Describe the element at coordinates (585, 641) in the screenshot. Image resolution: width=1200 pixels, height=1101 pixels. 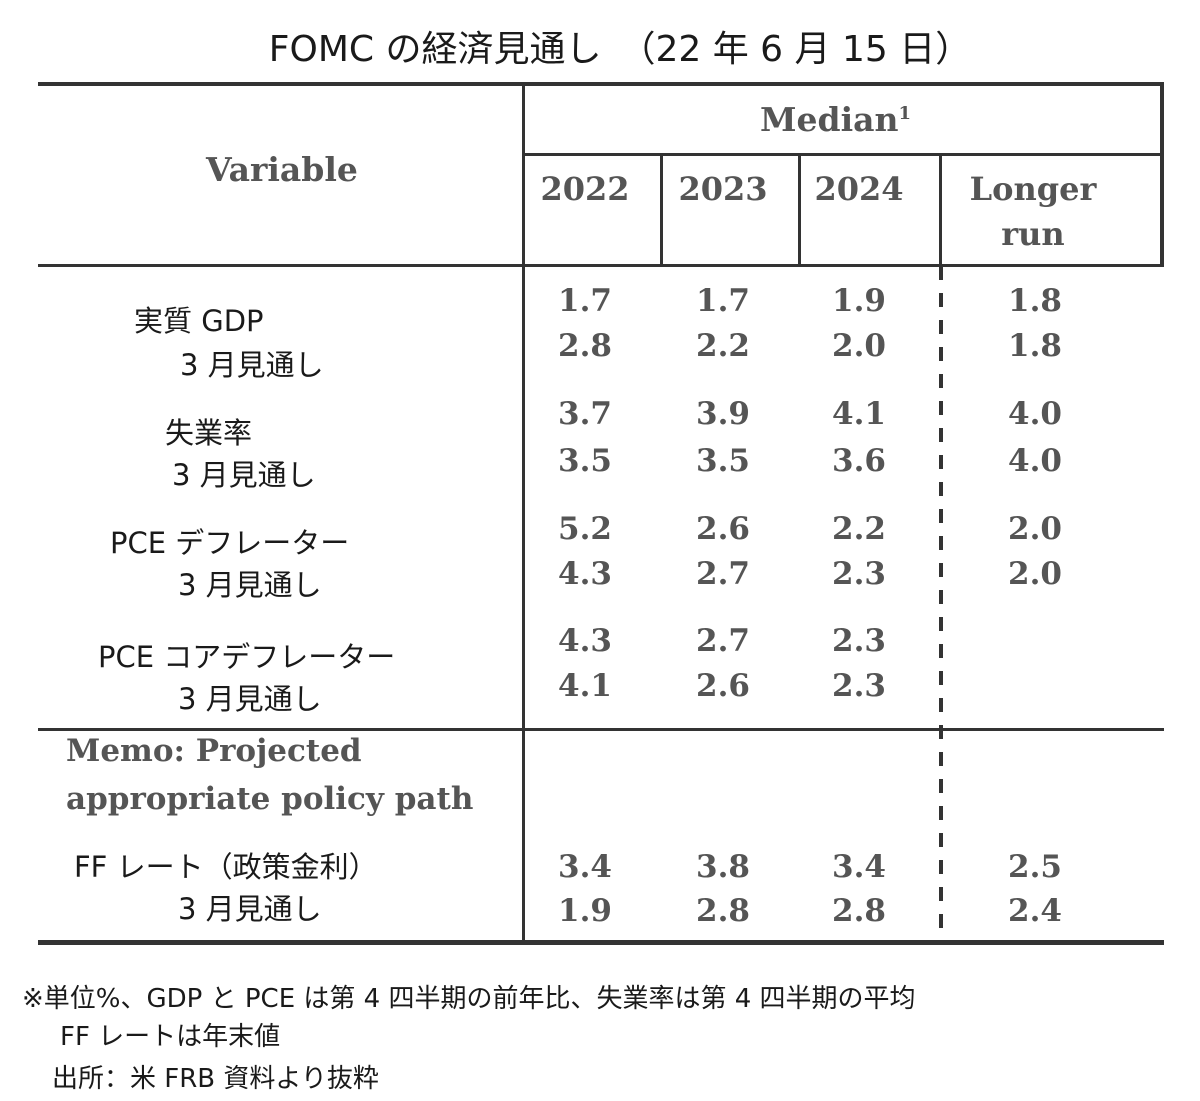
I see `core-pce-current-2022: 4.3` at that location.